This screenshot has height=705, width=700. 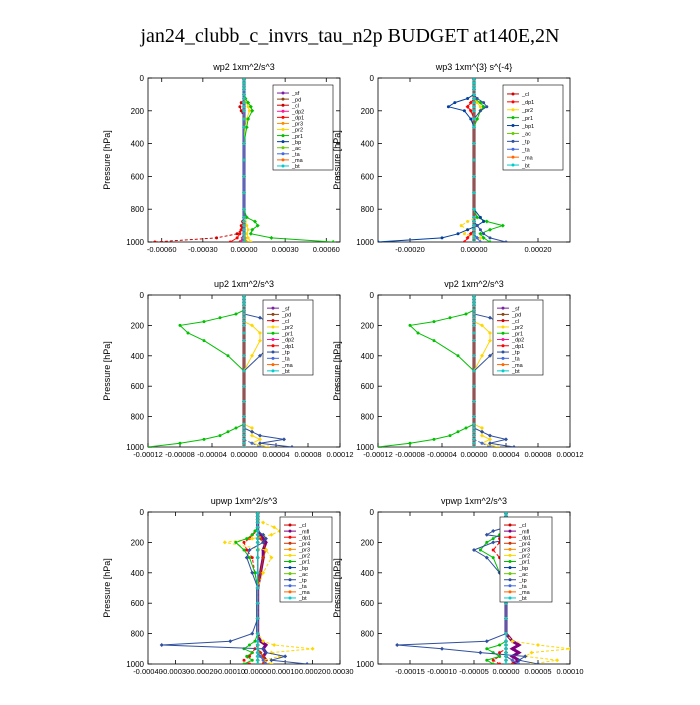 What do you see at coordinates (203, 249) in the screenshot?
I see `x-tick-label: -0.00030` at bounding box center [203, 249].